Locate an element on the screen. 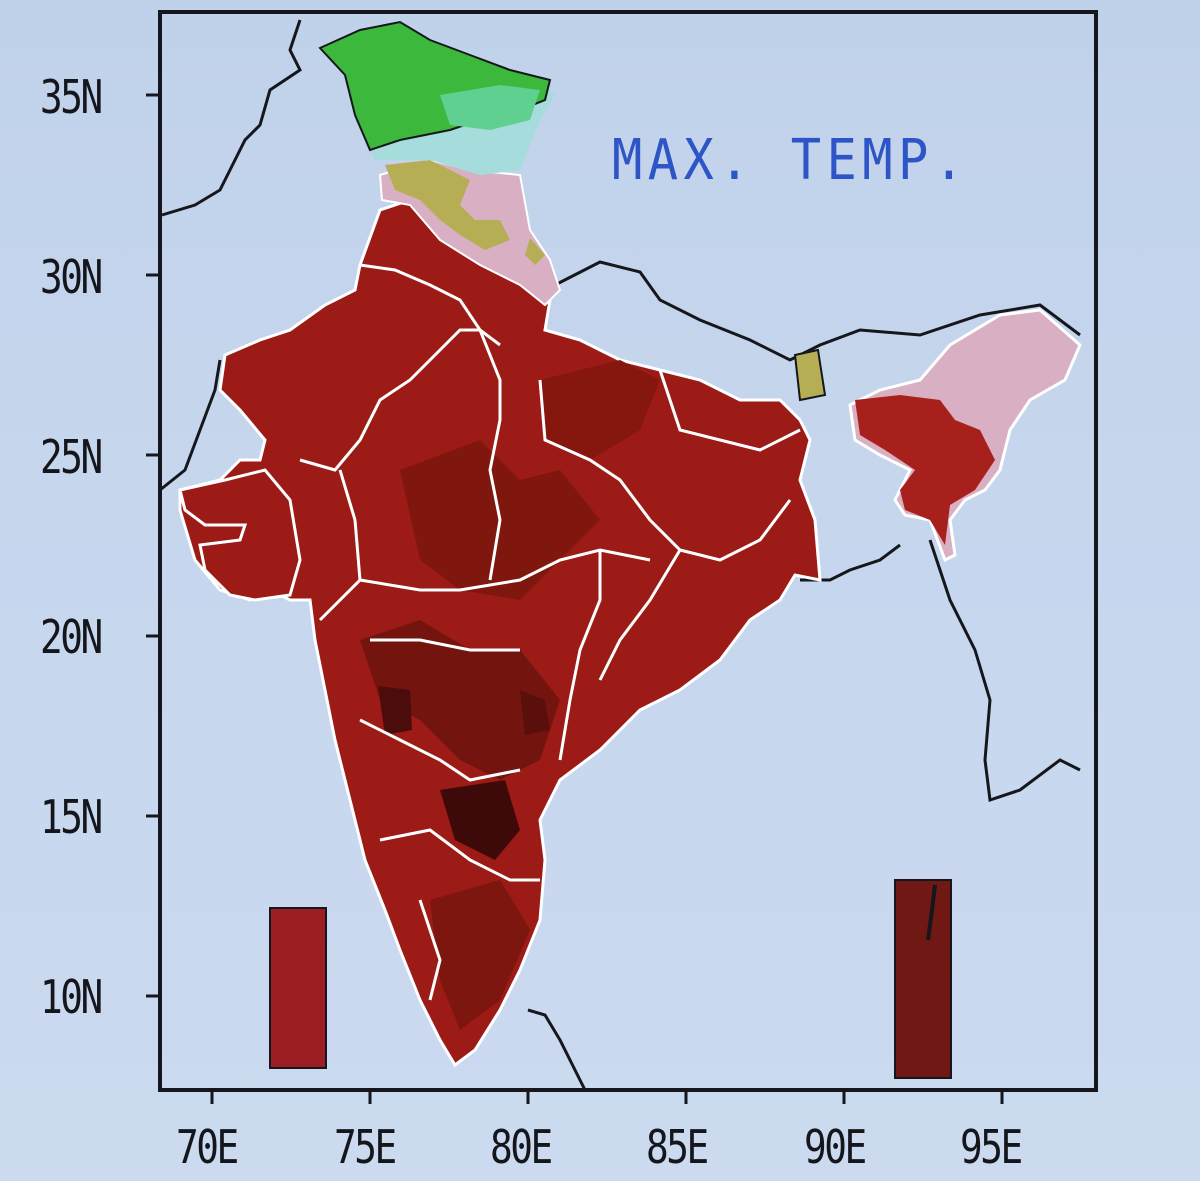 The height and width of the screenshot is (1181, 1200). color-bar-left is located at coordinates (298, 988).